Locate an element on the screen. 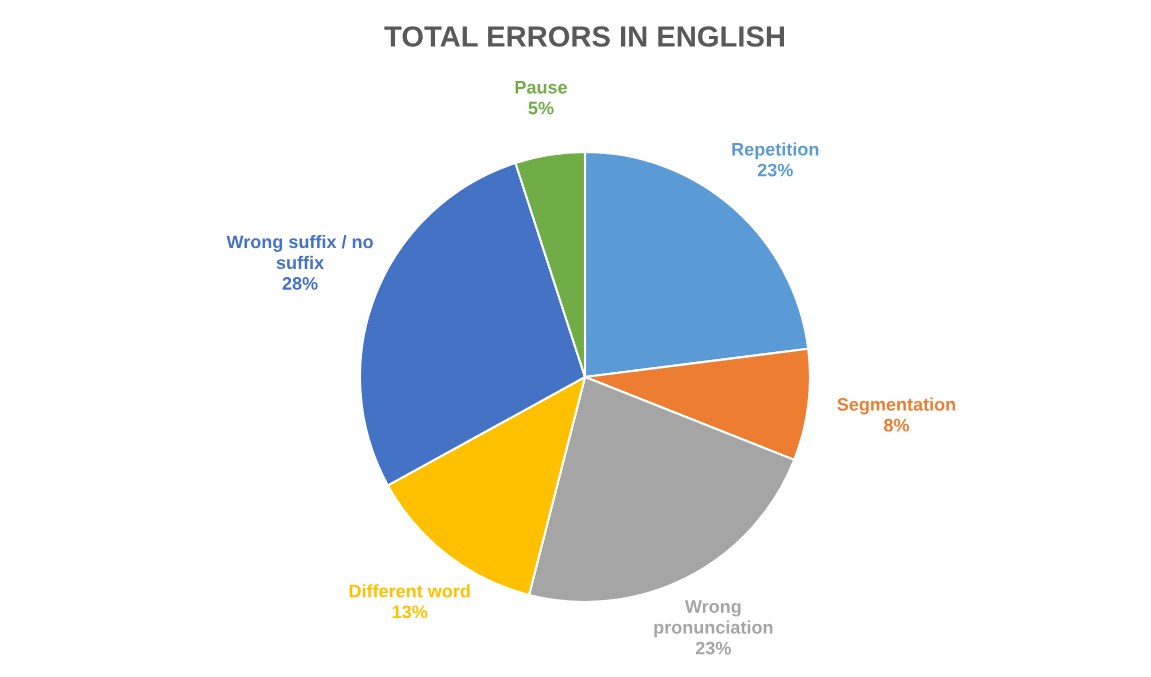 Image resolution: width=1151 pixels, height=677 pixels. data-label: 8% is located at coordinates (897, 425).